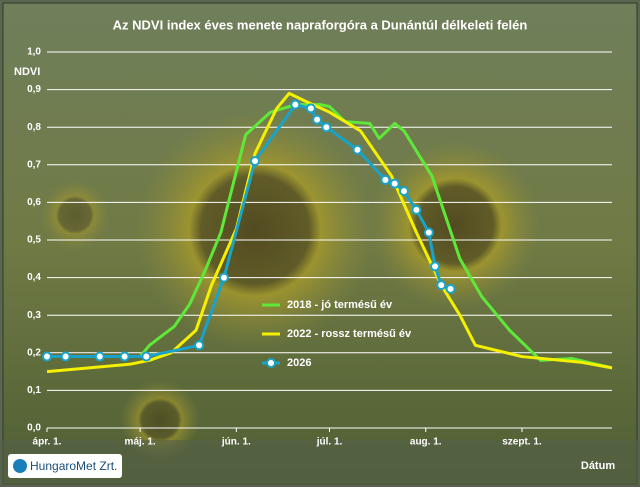 The height and width of the screenshot is (492, 640). What do you see at coordinates (522, 442) in the screenshot?
I see `x-tick-label: szept. 1.` at bounding box center [522, 442].